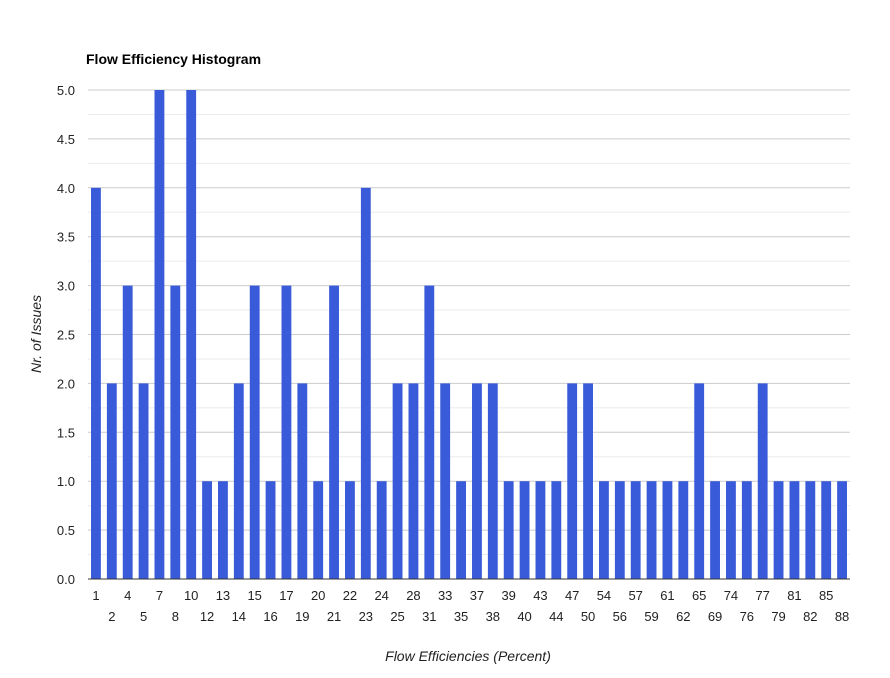 This screenshot has width=890, height=678. What do you see at coordinates (445, 595) in the screenshot?
I see `x-tick-label: 33` at bounding box center [445, 595].